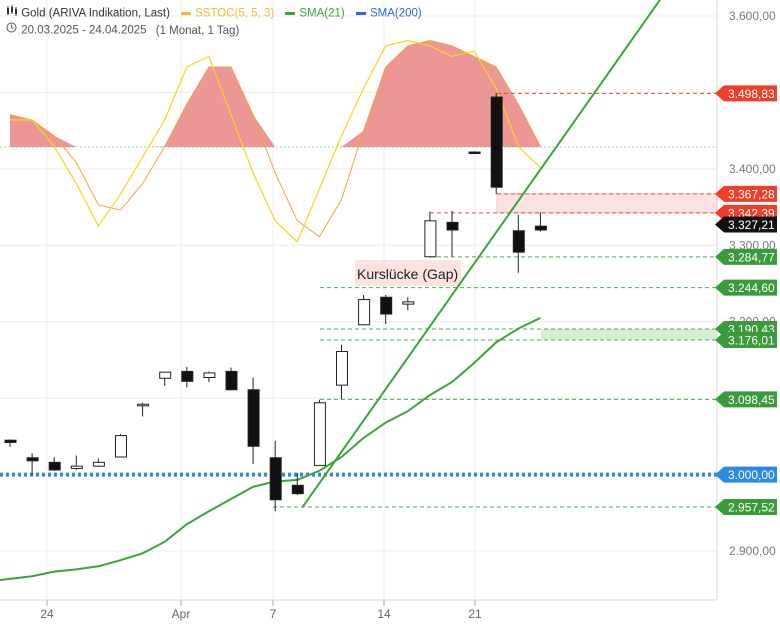 This screenshot has height=625, width=780. Describe the element at coordinates (186, 13) in the screenshot. I see `legend-swatch-sstoc` at that location.